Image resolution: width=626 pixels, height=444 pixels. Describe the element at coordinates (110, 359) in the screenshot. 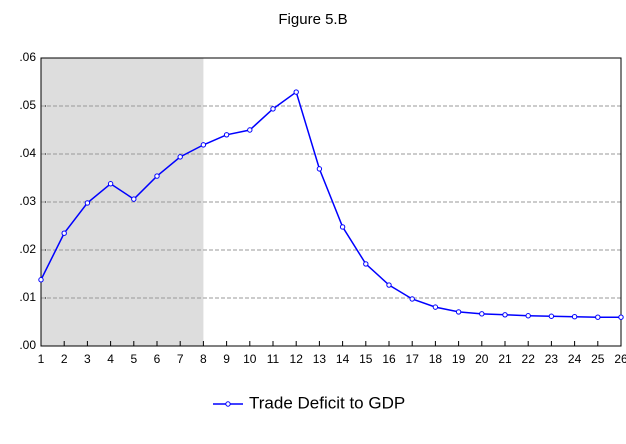

I see `x-tick-label: 4` at that location.